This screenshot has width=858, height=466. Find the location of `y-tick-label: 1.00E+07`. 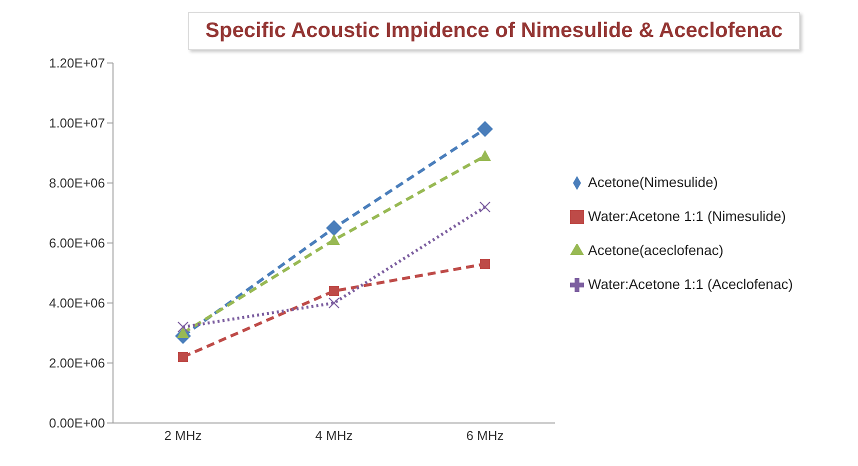

y-tick-label: 1.00E+07 is located at coordinates (76, 123).